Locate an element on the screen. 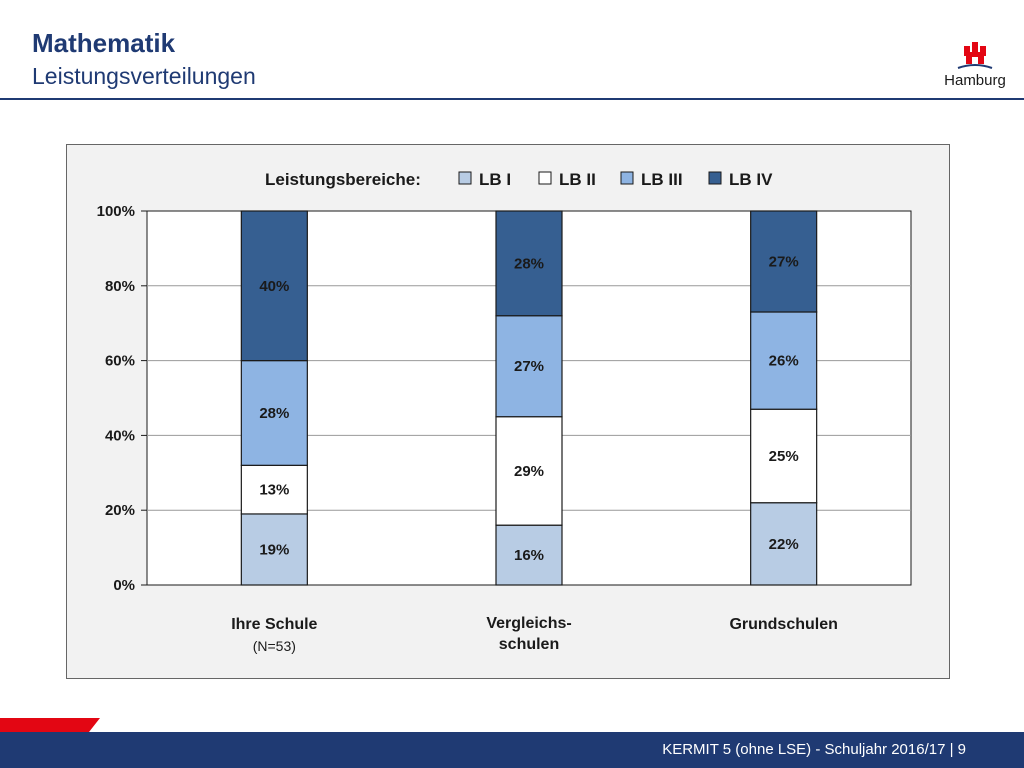 The image size is (1024, 768). y-tick-label: 60% is located at coordinates (120, 361).